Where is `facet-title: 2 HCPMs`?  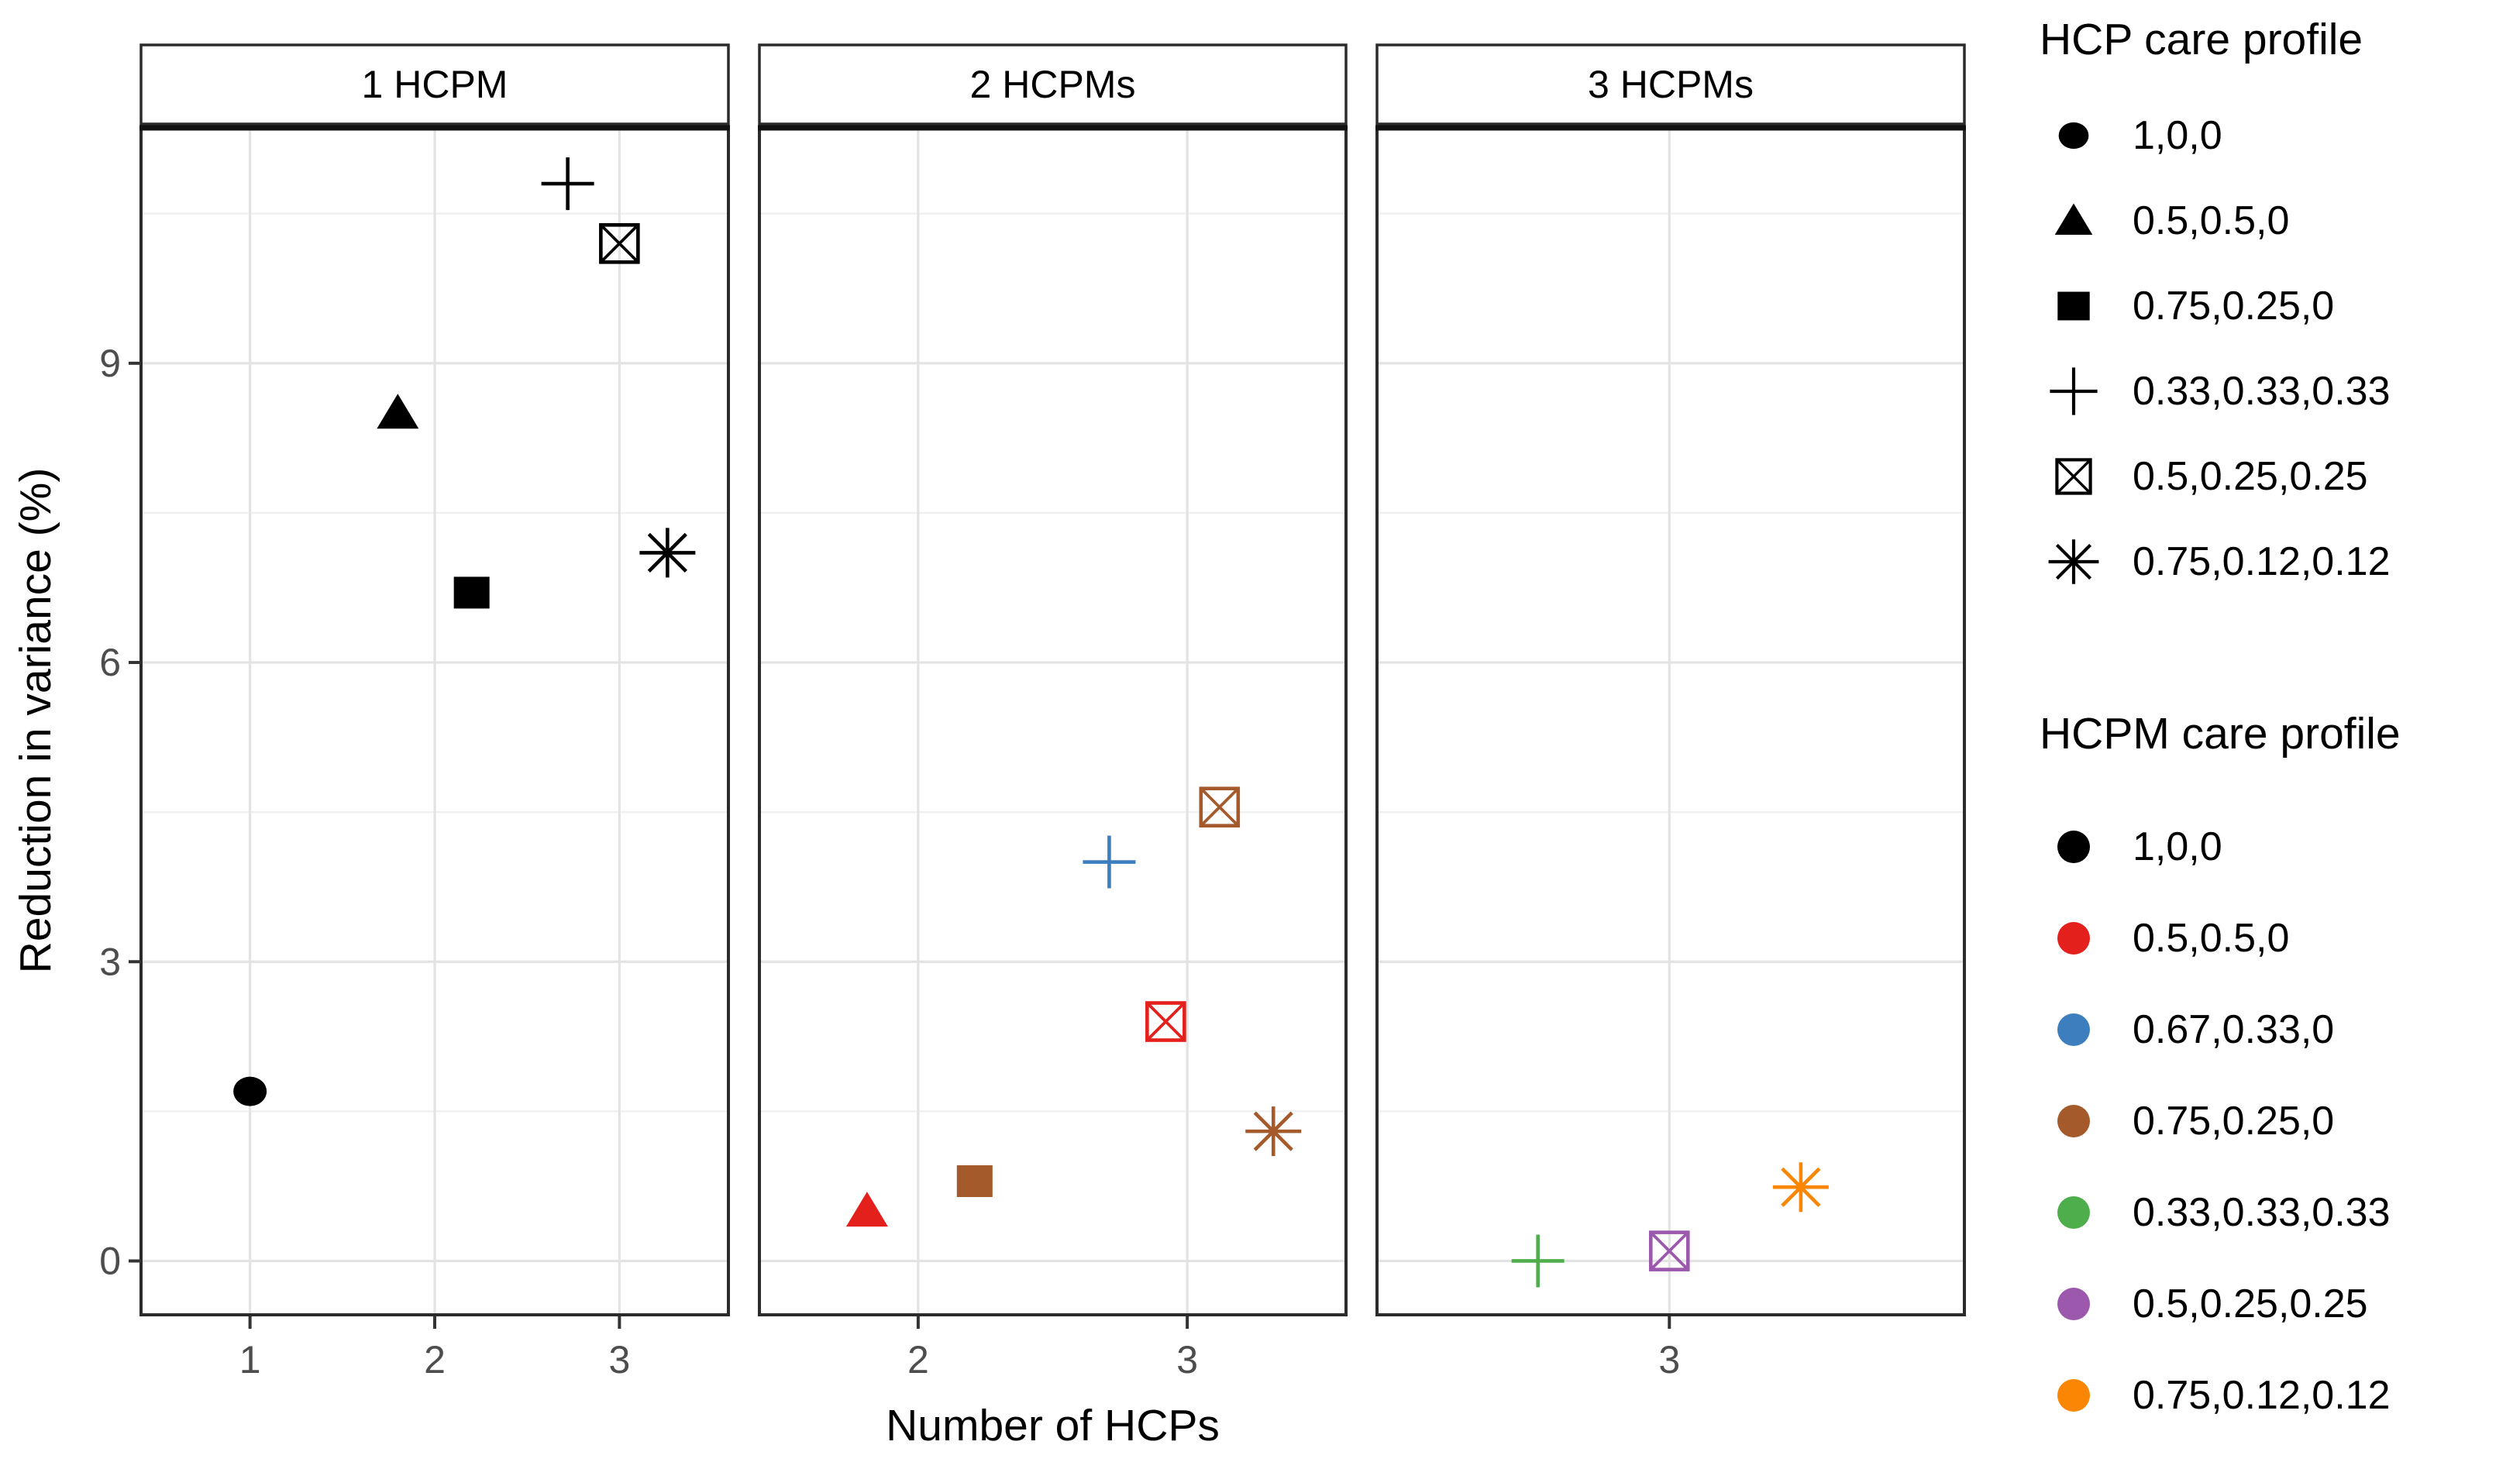
facet-title: 2 HCPMs is located at coordinates (1053, 84).